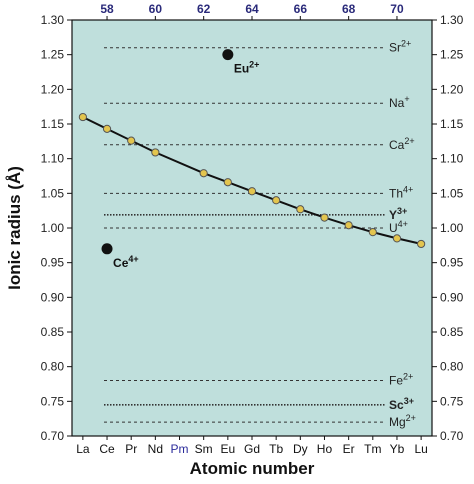 The width and height of the screenshot is (474, 484). I want to click on highlight-label-eu: Eu2+, so click(247, 68).